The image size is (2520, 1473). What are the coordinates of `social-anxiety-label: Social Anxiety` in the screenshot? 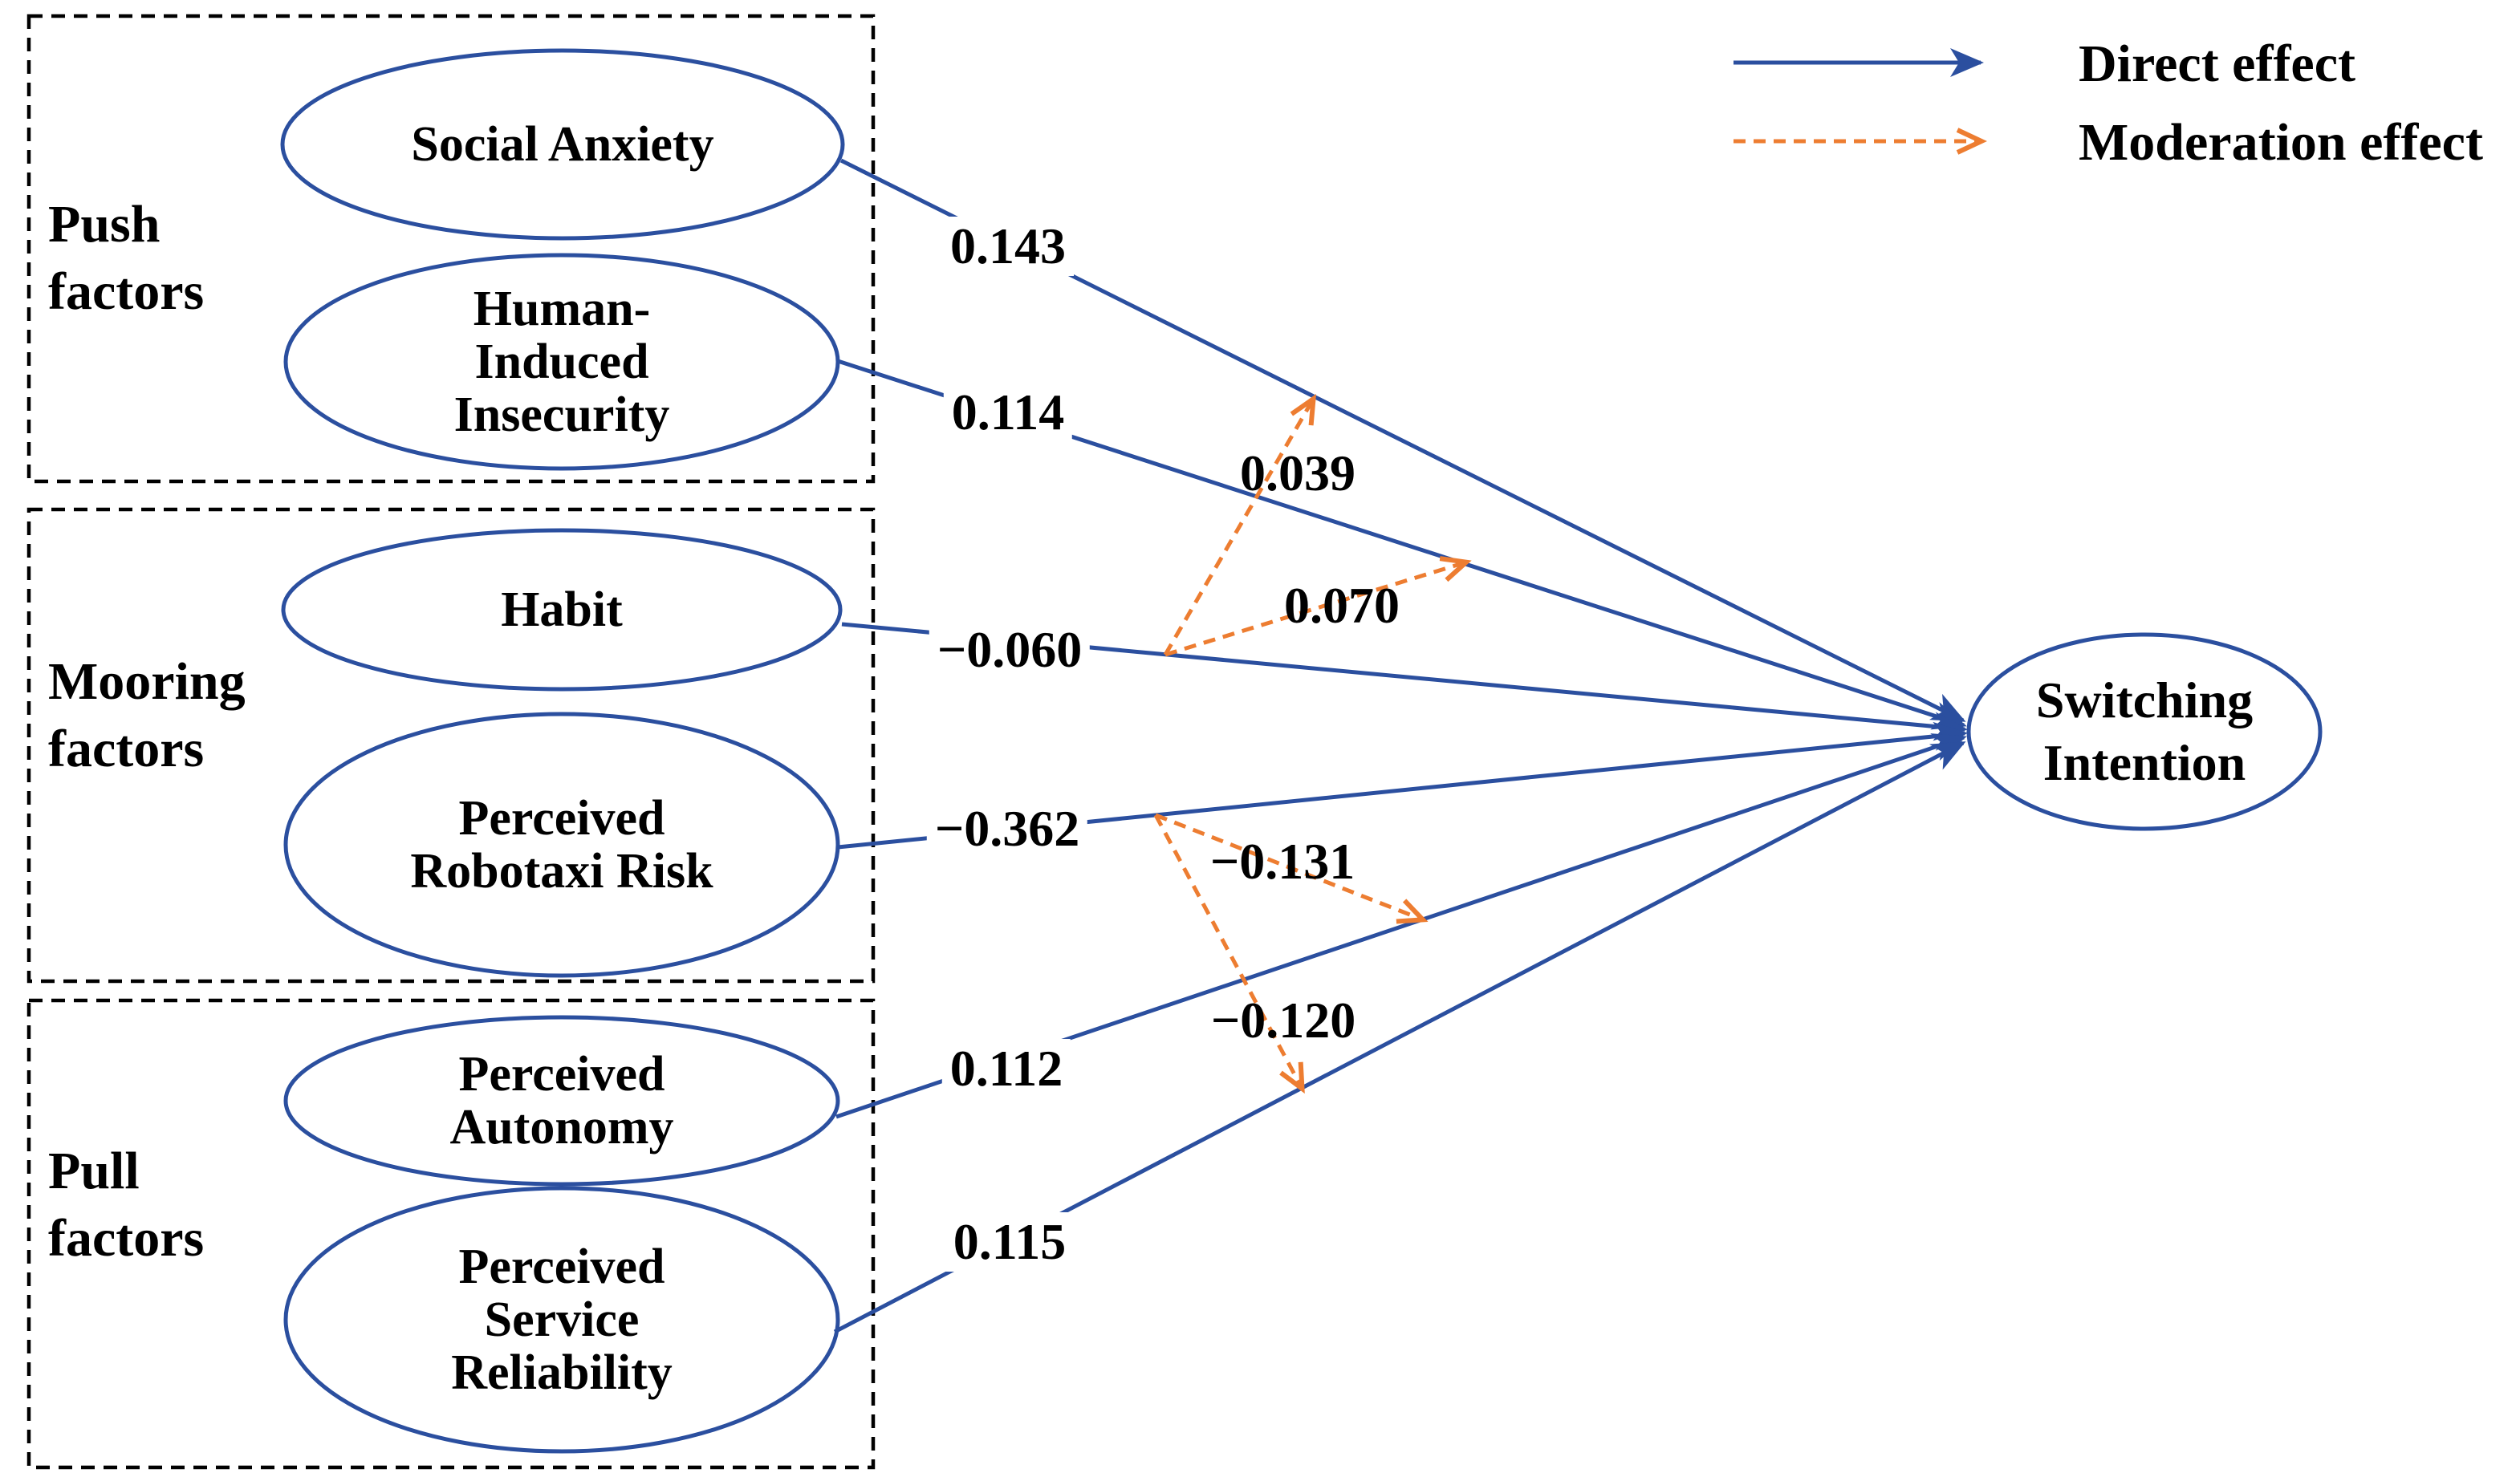 It's located at (562, 144).